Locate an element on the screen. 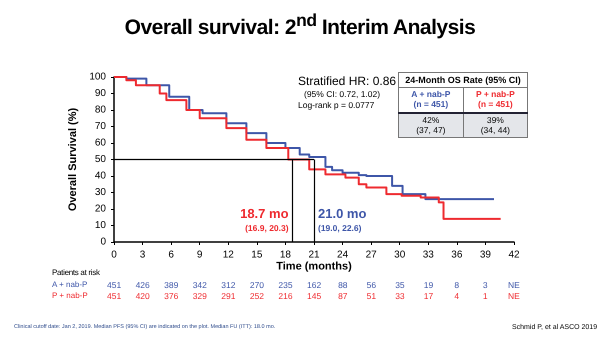 Image resolution: width=600 pixels, height=338 pixels. x-tick-label: 21 is located at coordinates (314, 255).